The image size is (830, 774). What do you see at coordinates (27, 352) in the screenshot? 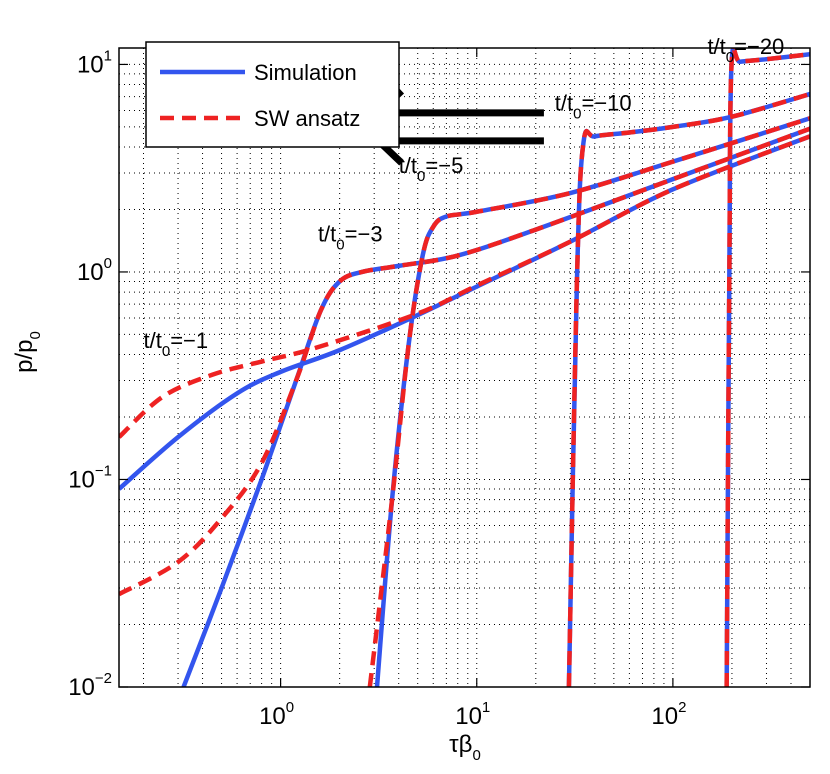
I see `y-axis-label: p/p0` at bounding box center [27, 352].